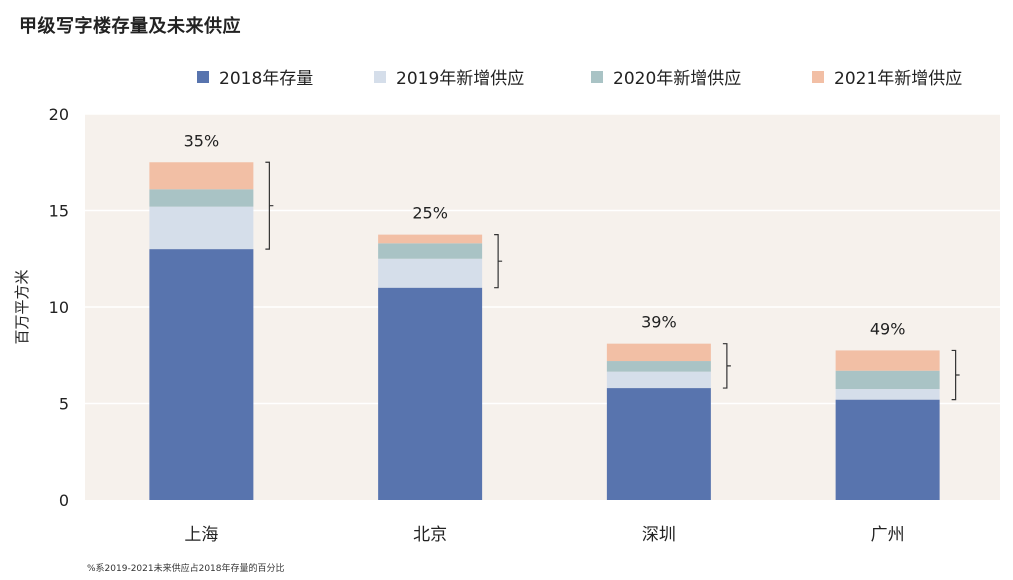 The image size is (1013, 580). What do you see at coordinates (430, 535) in the screenshot?
I see `x-category-label: 北京` at bounding box center [430, 535].